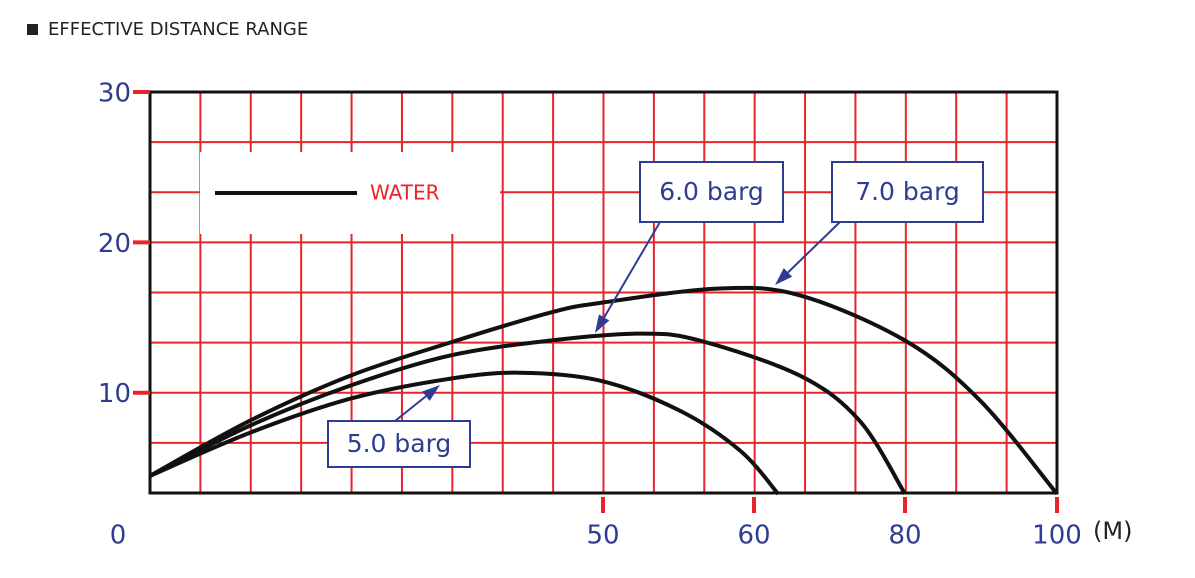  I want to click on series-line, so click(464, 433).